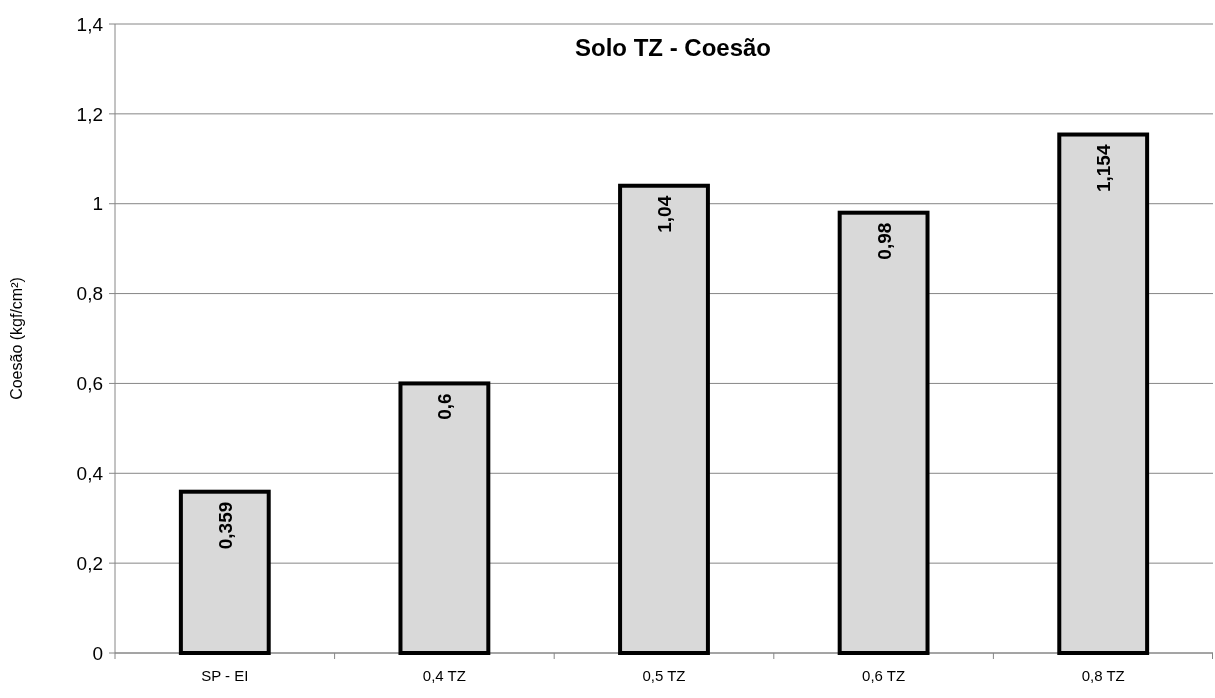  I want to click on y-tick-label: 1, so click(97, 204).